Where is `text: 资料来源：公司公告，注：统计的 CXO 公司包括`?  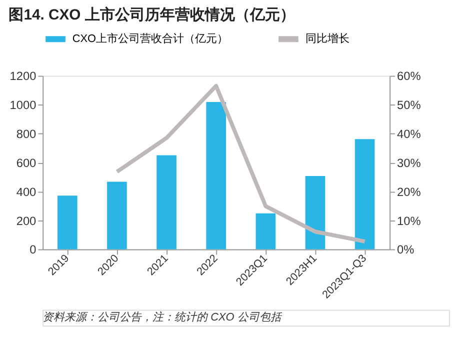
text: 资料来源：公司公告，注：统计的 CXO 公司包括 is located at coordinates (162, 317).